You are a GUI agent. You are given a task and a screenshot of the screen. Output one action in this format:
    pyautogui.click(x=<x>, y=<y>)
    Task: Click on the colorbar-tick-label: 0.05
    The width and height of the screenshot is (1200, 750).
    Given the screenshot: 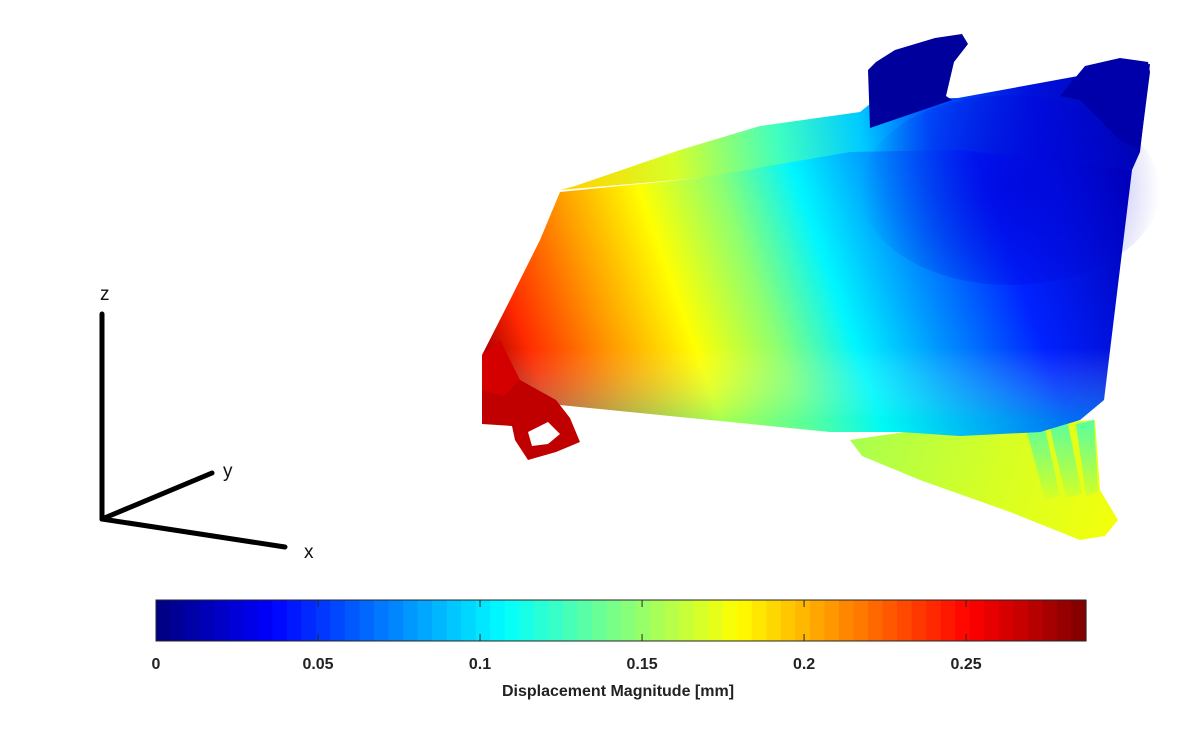 What is the action you would take?
    pyautogui.click(x=317, y=664)
    